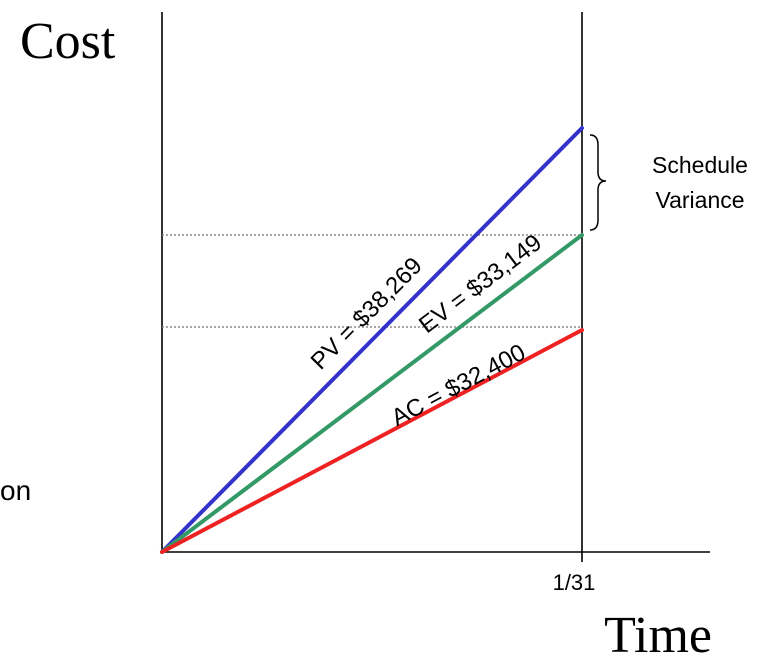  I want to click on ac-label: AC = $32,400, so click(458, 385).